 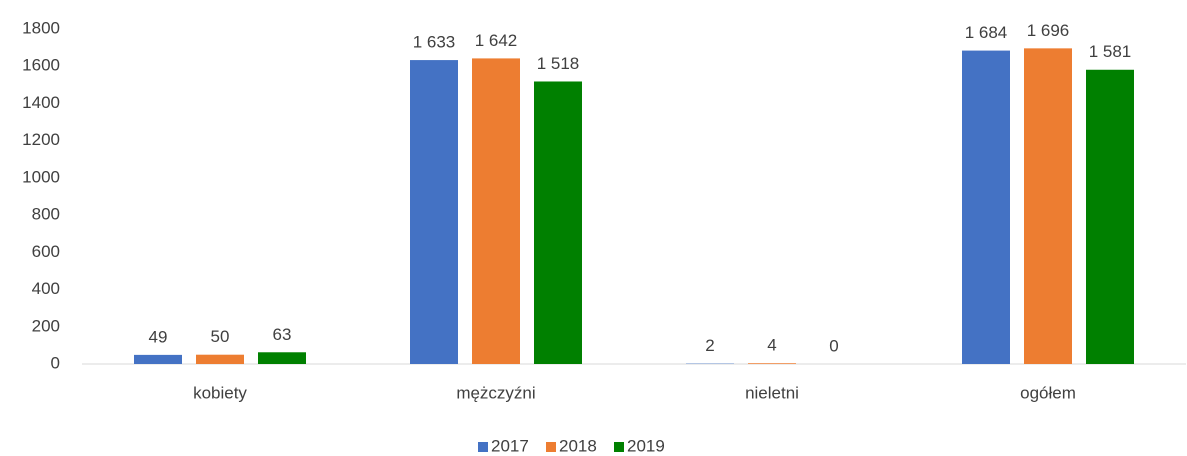 I want to click on data-label: 49, so click(x=158, y=336).